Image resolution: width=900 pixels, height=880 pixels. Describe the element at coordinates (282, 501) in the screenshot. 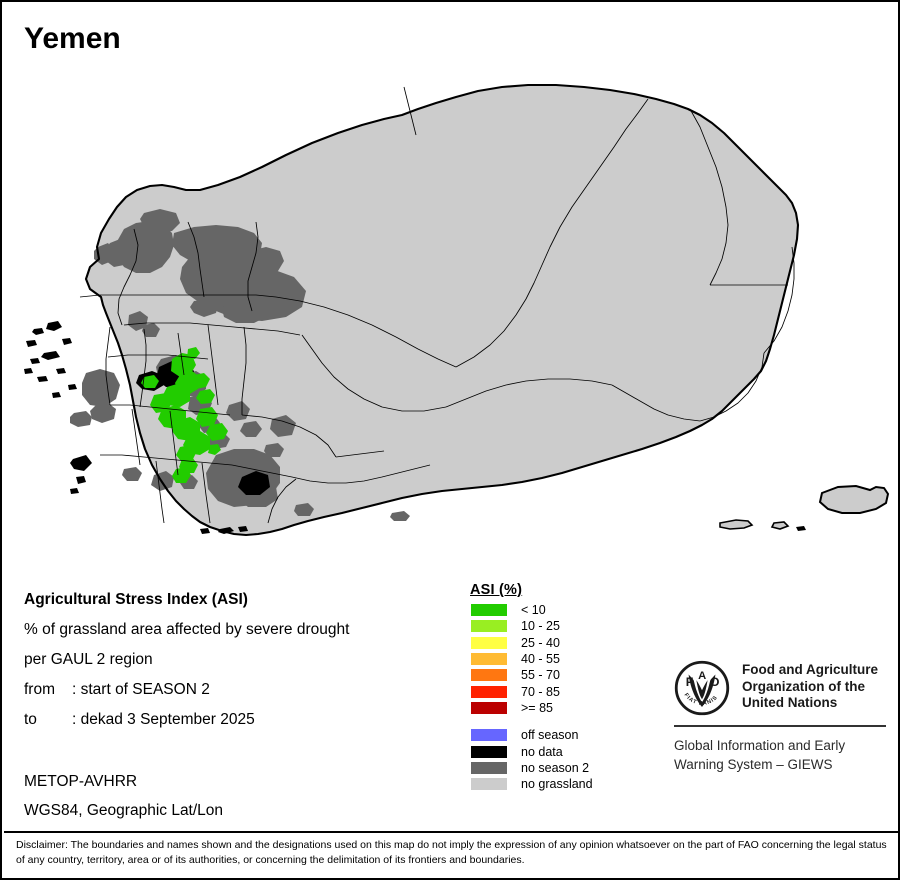

I see `adm1-line-af` at that location.